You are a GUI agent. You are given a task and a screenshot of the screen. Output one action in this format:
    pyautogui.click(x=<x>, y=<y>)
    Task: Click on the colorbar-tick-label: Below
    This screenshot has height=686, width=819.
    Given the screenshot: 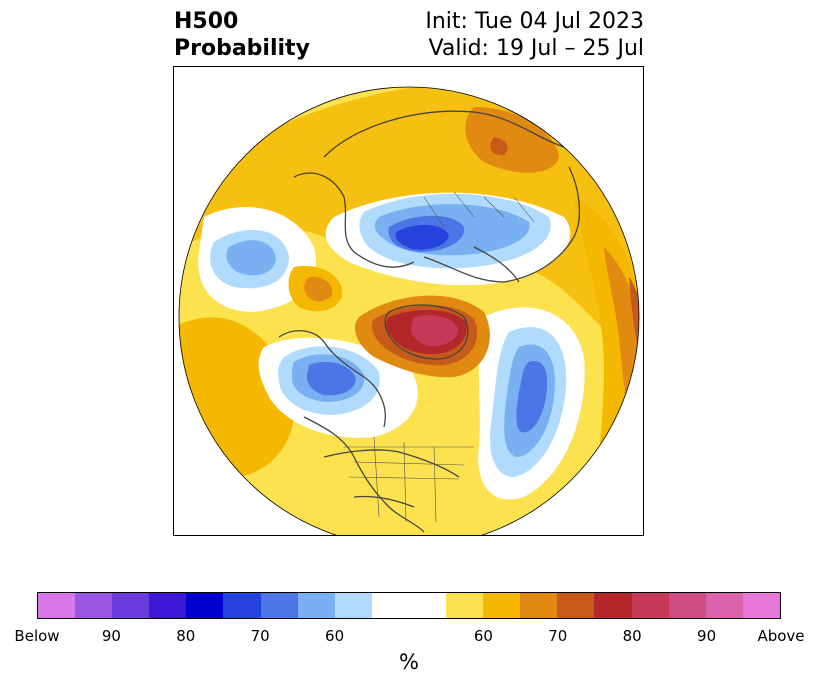 What is the action you would take?
    pyautogui.click(x=37, y=636)
    